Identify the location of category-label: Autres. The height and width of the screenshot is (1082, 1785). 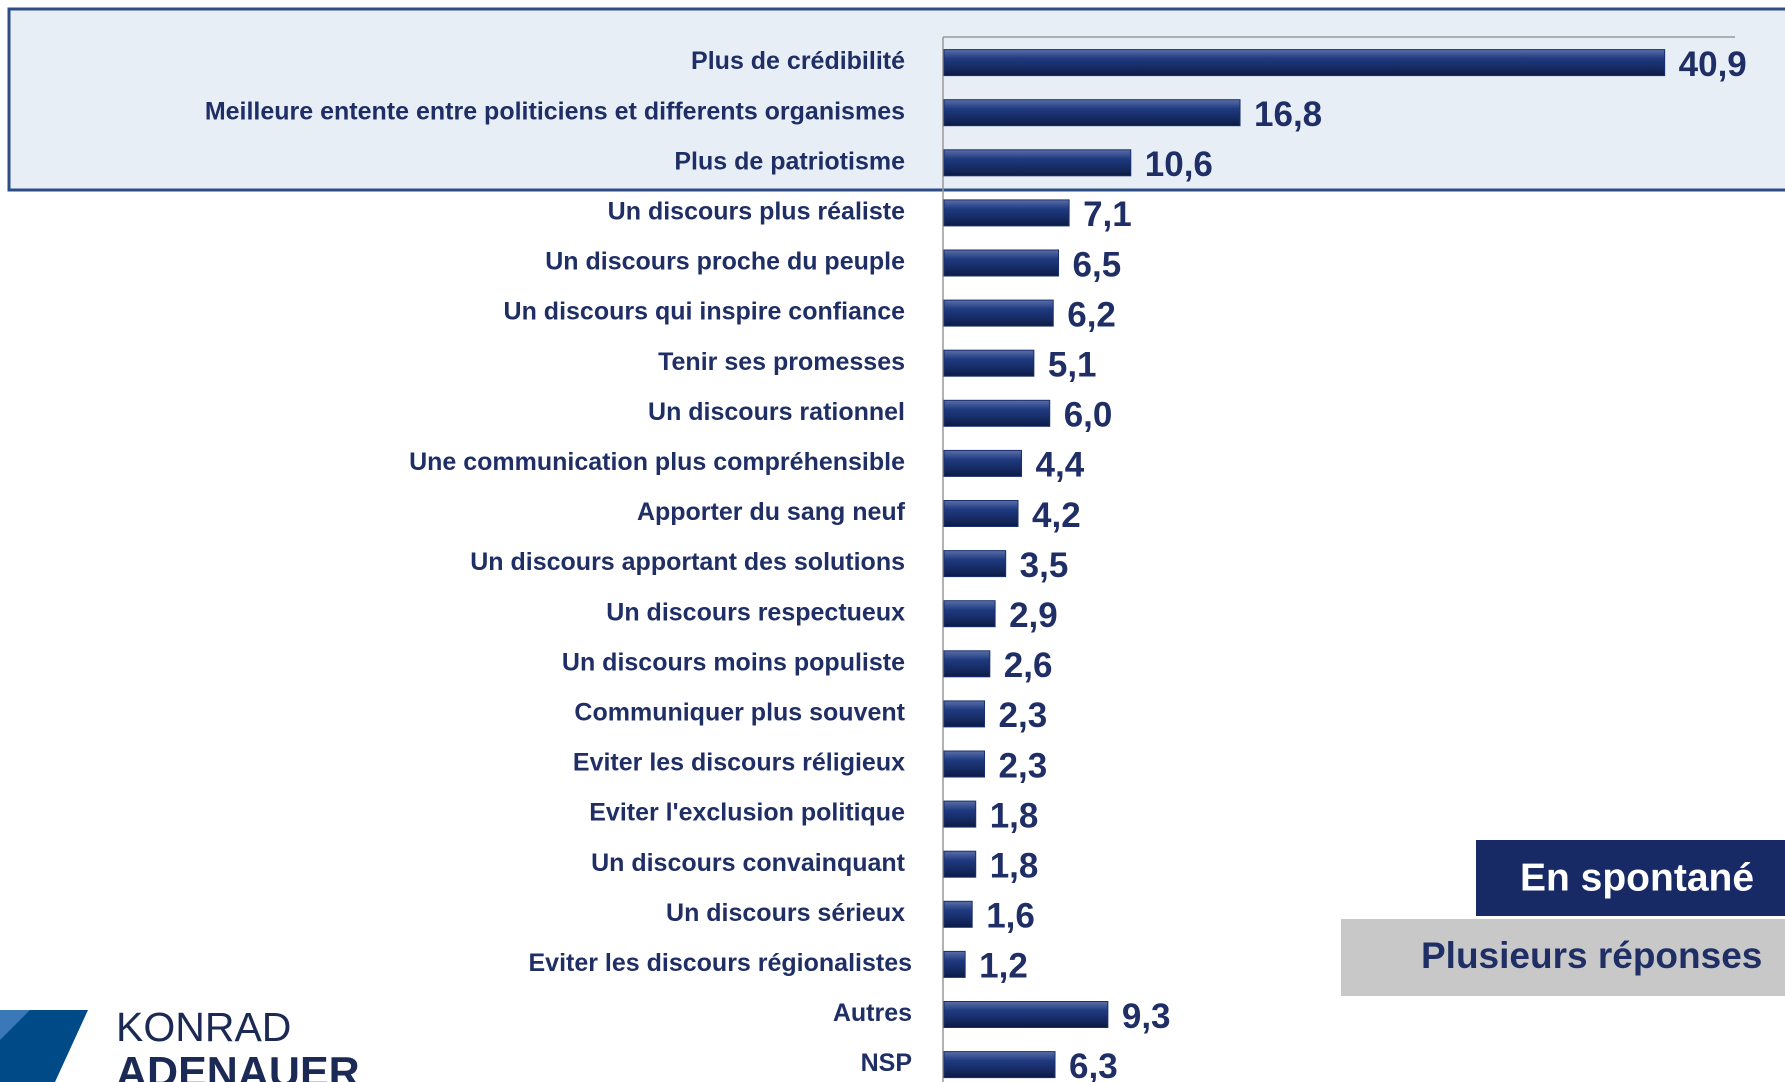
(872, 1013).